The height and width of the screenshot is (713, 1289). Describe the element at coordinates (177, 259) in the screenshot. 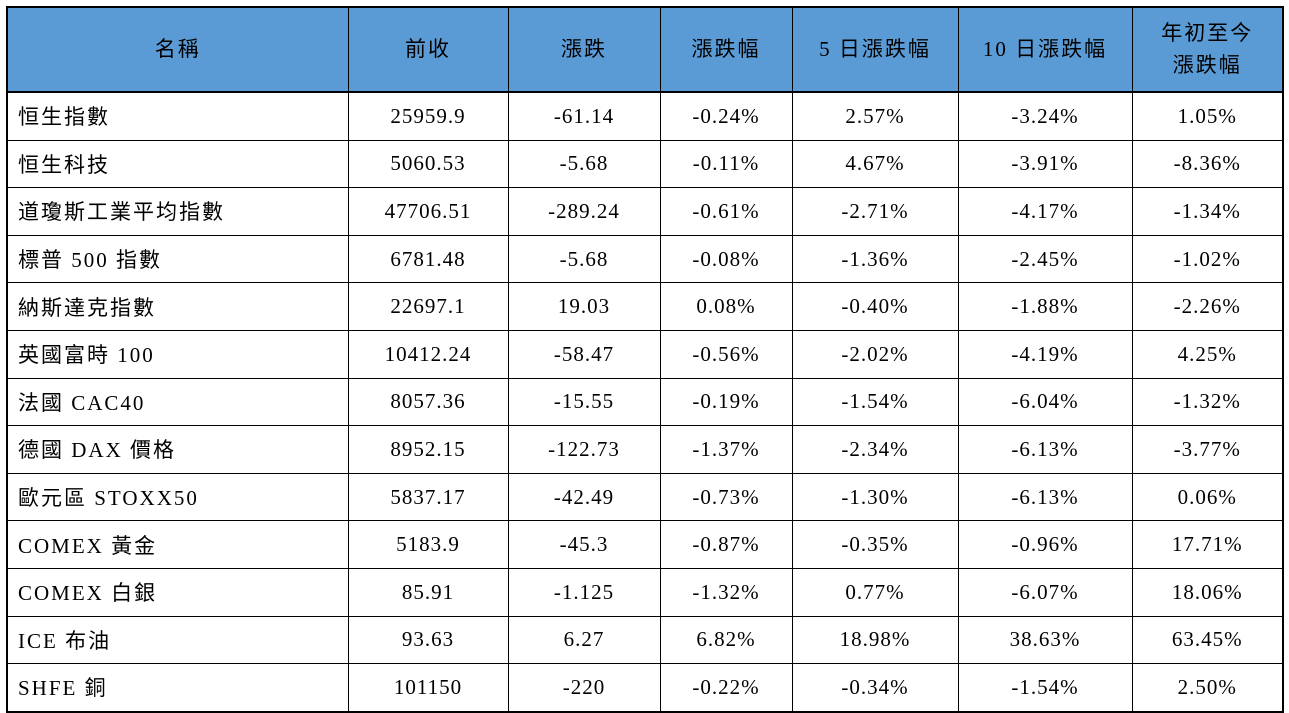

I see `cell-name: 標普 500 指數` at that location.